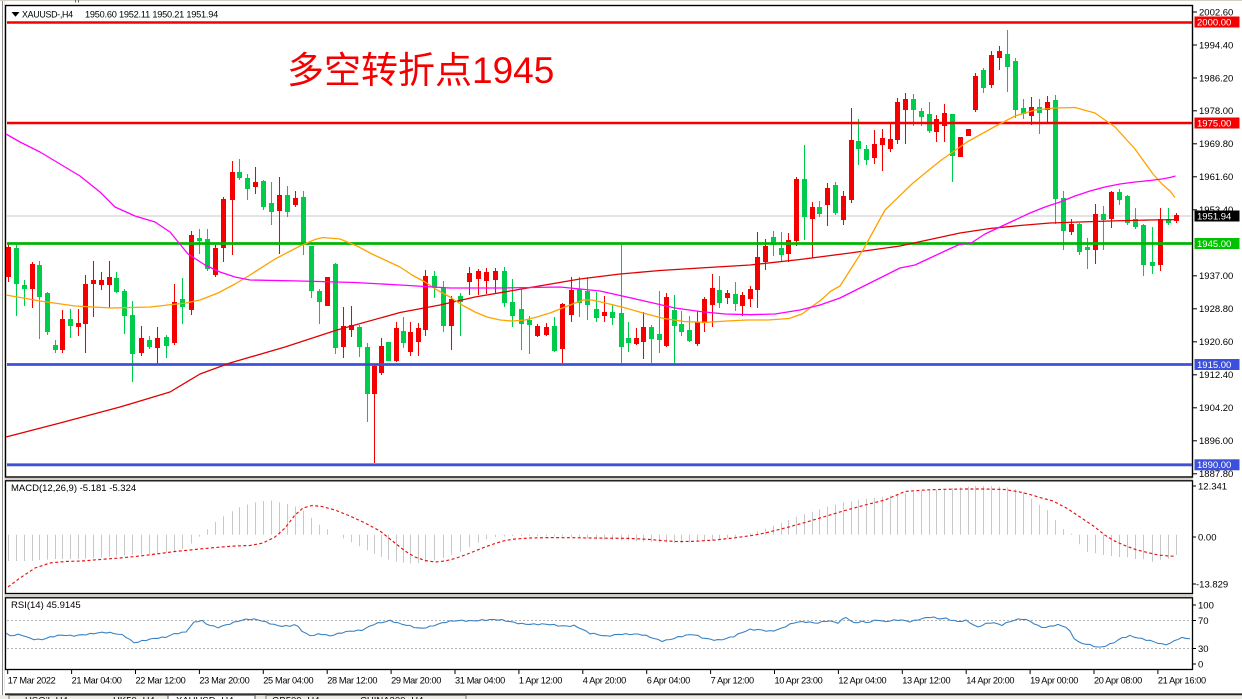 The height and width of the screenshot is (699, 1242). I want to click on svg-text: 12.341, so click(1212, 486).